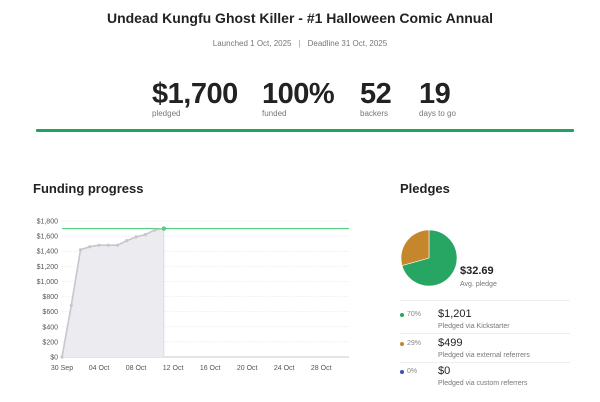  I want to click on y-tick-label: $200, so click(50, 342).